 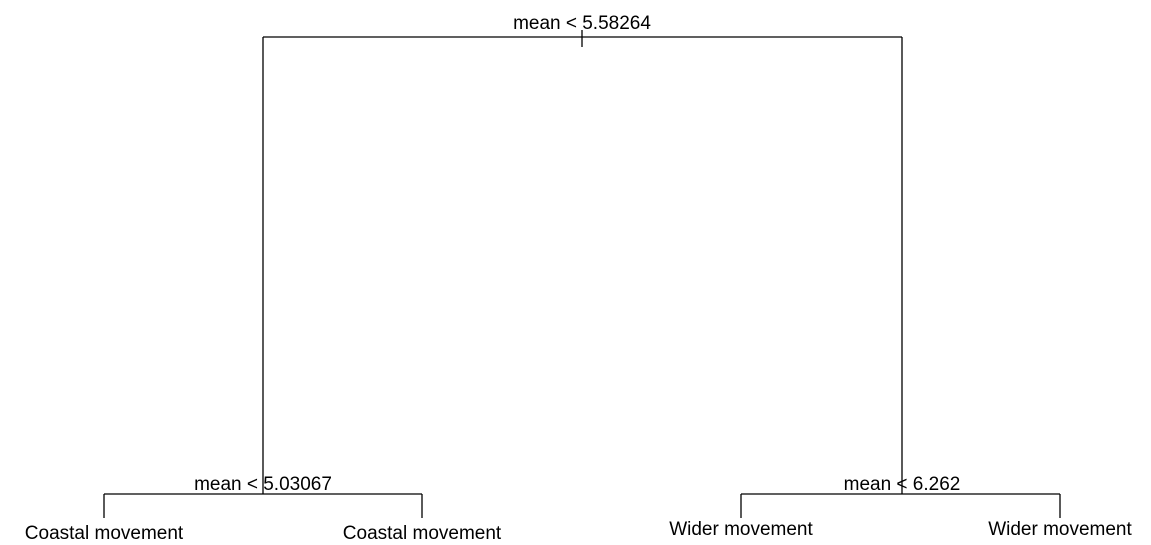 What do you see at coordinates (902, 484) in the screenshot?
I see `split-label: mean < 6.262` at bounding box center [902, 484].